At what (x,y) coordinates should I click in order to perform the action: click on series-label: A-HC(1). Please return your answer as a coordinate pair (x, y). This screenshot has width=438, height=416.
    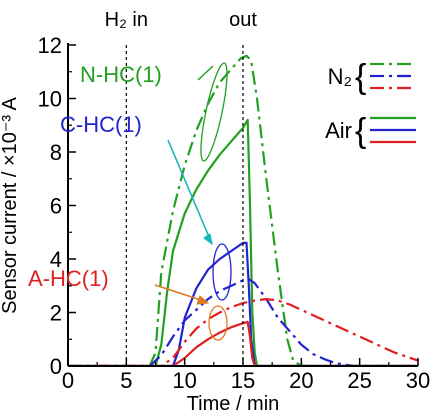
    Looking at the image, I should click on (68, 278).